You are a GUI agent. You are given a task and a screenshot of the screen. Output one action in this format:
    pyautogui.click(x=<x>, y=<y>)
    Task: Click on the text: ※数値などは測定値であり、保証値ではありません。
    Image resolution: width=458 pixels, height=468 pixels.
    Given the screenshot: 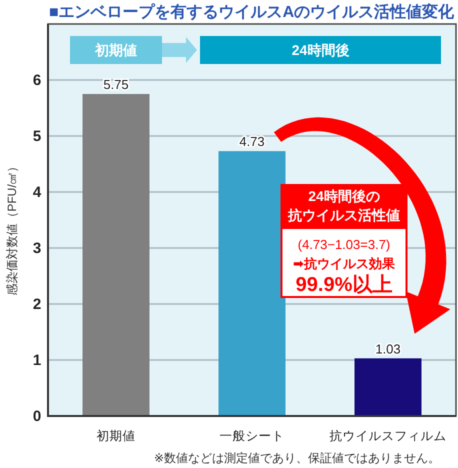 What is the action you would take?
    pyautogui.click(x=297, y=458)
    